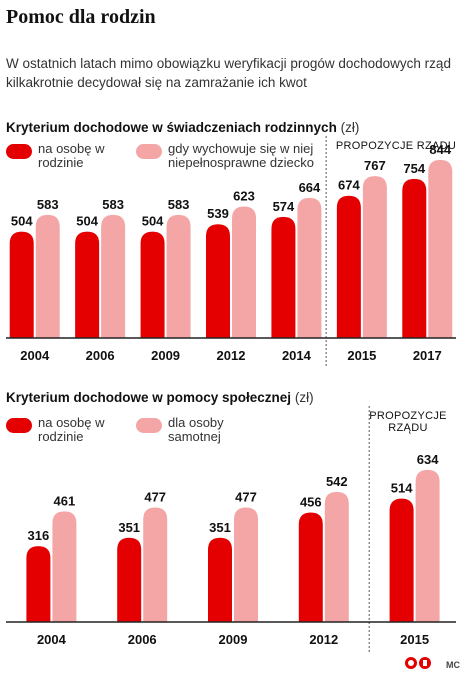 The width and height of the screenshot is (462, 684). What do you see at coordinates (244, 195) in the screenshot?
I see `chart1-value-label: 623` at bounding box center [244, 195].